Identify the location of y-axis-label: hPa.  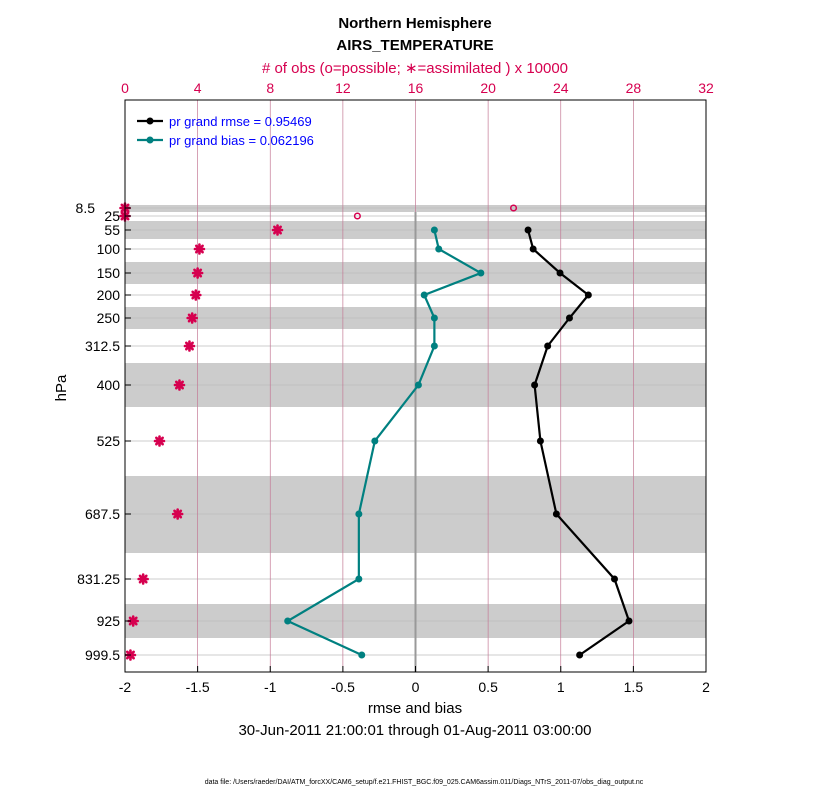
(61, 387).